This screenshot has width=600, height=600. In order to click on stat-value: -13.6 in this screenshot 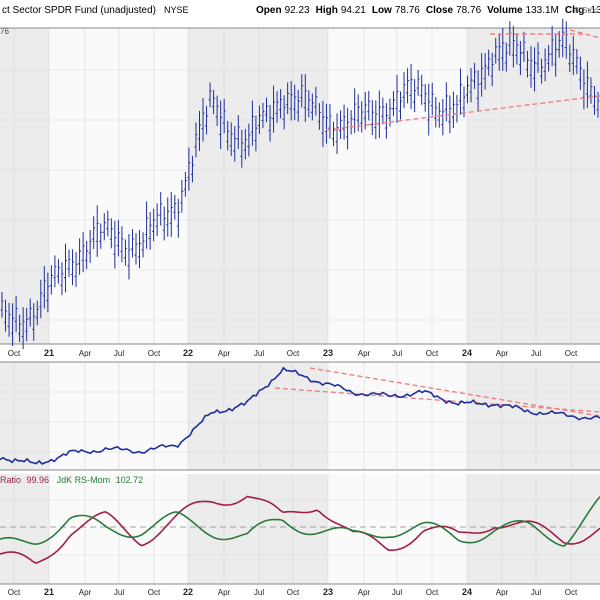, I will do `click(593, 10)`.